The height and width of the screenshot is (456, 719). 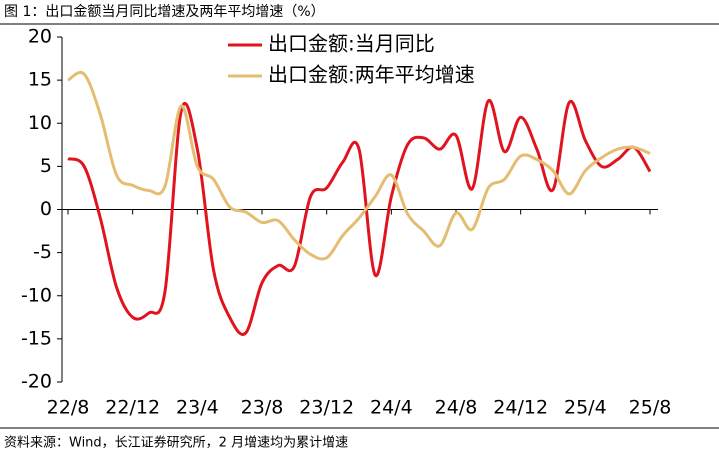 I want to click on x-tick-label: 24/8, so click(x=456, y=408).